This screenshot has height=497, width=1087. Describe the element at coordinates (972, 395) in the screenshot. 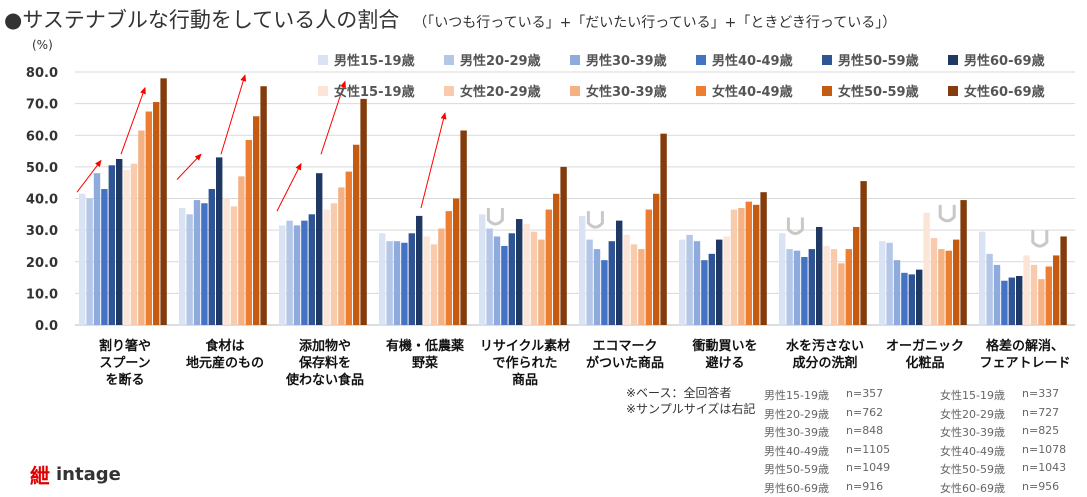

I see `sample-label: 女性15-19歳` at that location.